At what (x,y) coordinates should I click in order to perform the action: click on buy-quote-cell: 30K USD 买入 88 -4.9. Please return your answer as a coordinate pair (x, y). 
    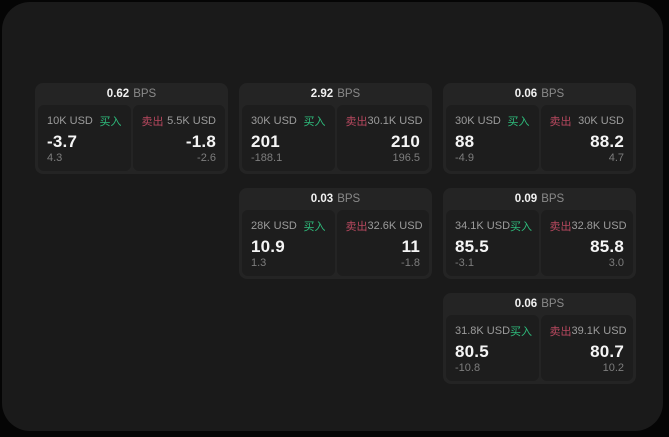
    Looking at the image, I should click on (492, 138).